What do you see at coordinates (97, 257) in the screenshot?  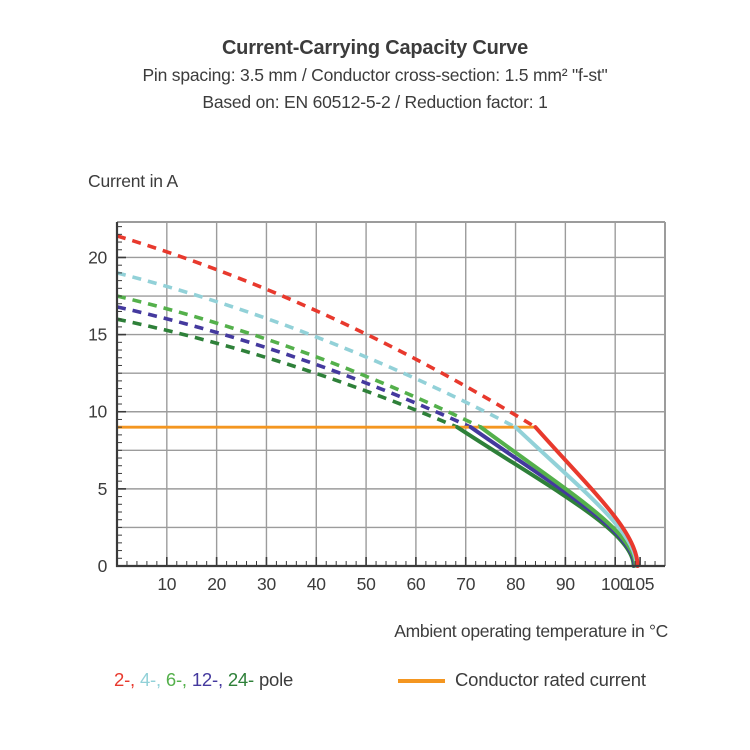 I see `y-tick-label: 20` at bounding box center [97, 257].